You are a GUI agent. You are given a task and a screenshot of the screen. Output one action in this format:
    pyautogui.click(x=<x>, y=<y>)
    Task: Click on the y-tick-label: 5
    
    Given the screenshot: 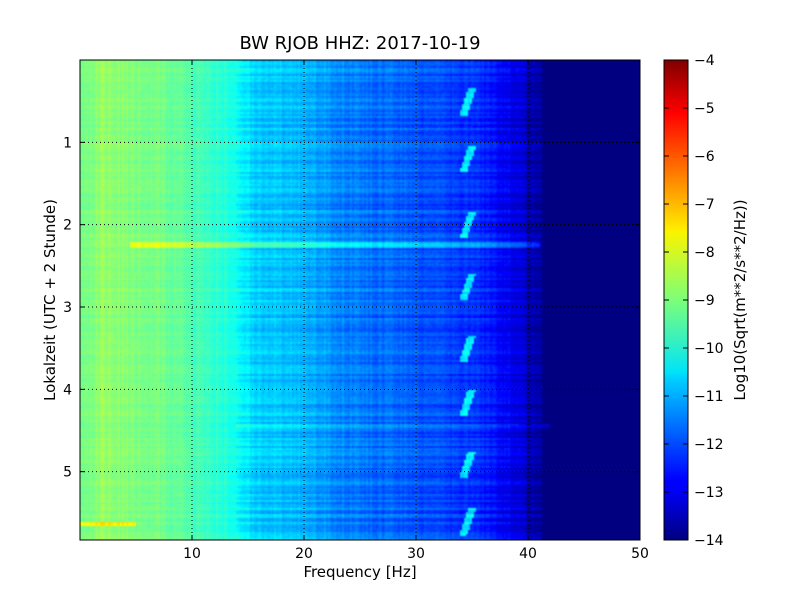 What is the action you would take?
    pyautogui.click(x=67, y=473)
    